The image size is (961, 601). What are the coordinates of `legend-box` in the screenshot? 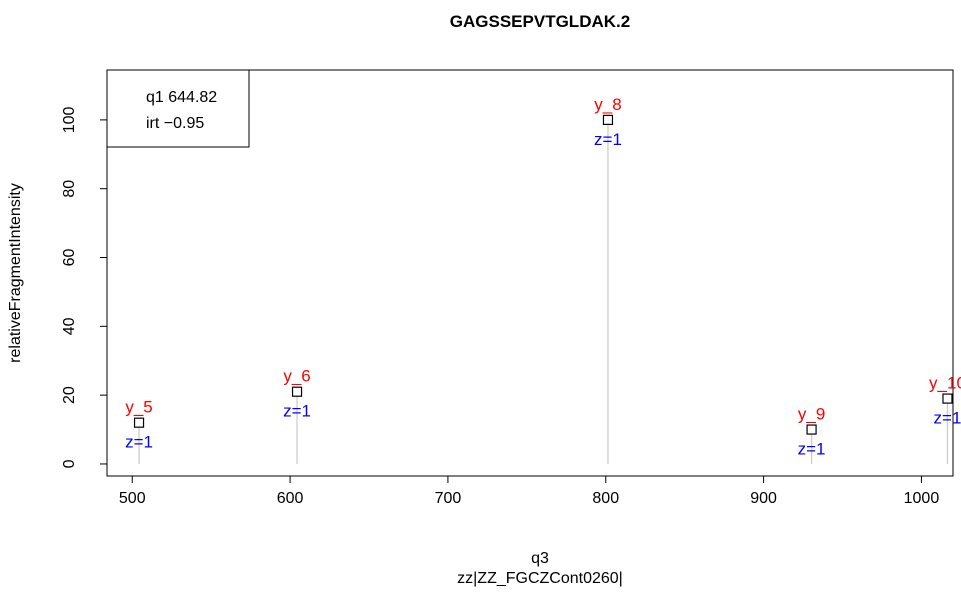 It's located at (178, 108).